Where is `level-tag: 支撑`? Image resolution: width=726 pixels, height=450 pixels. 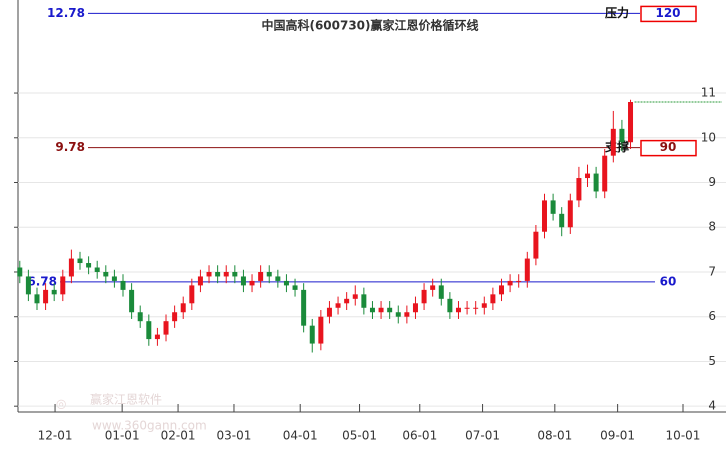
level-tag: 支撑 is located at coordinates (616, 146).